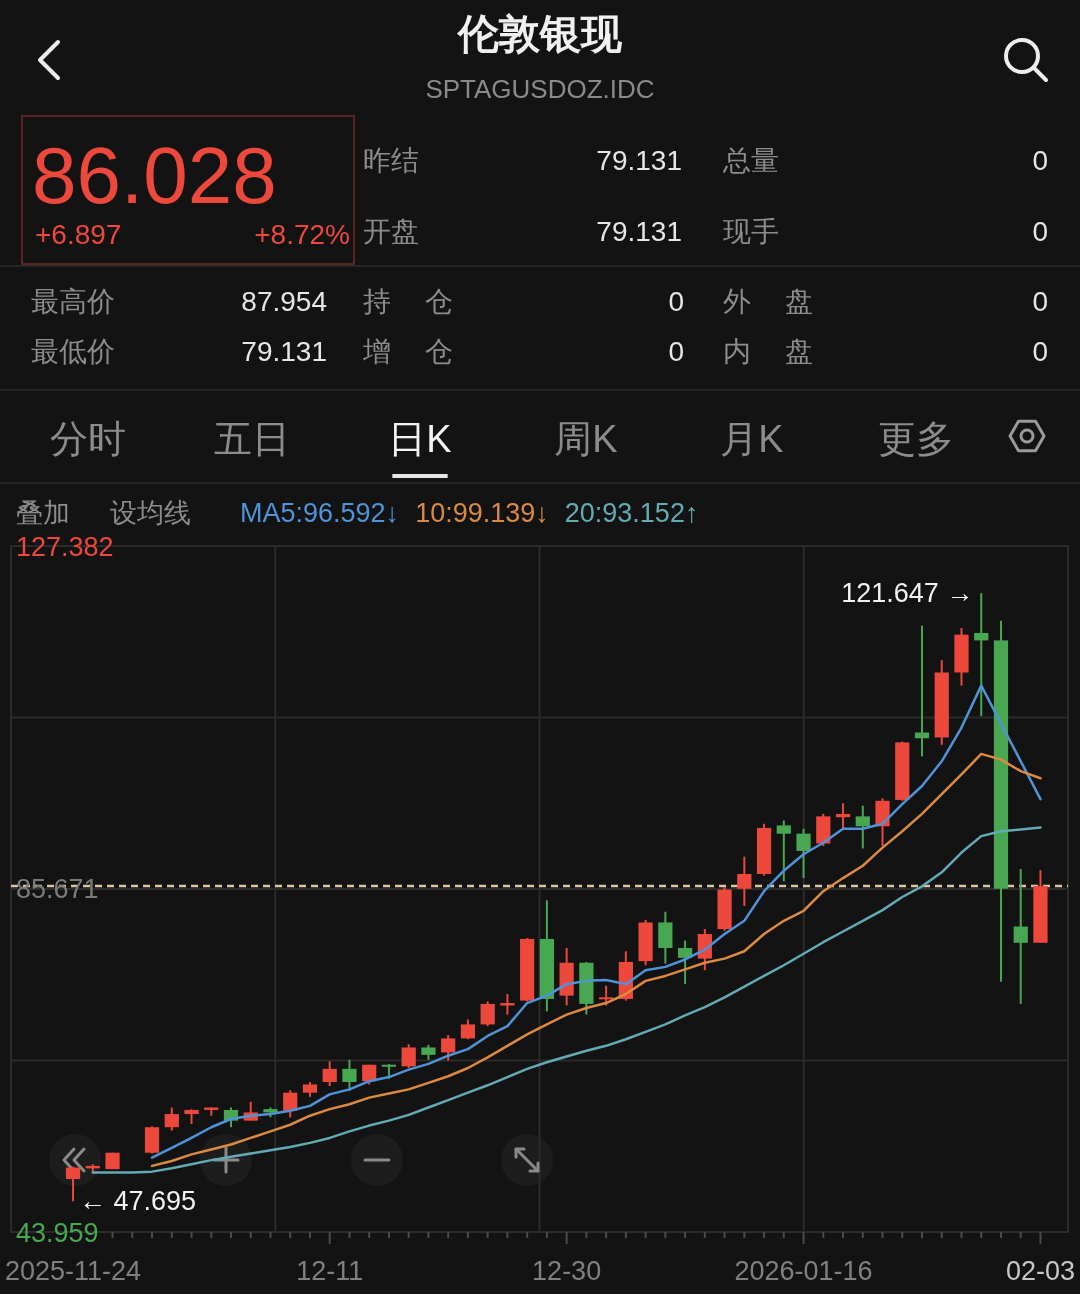  What do you see at coordinates (752, 439) in the screenshot?
I see `text: 月K` at bounding box center [752, 439].